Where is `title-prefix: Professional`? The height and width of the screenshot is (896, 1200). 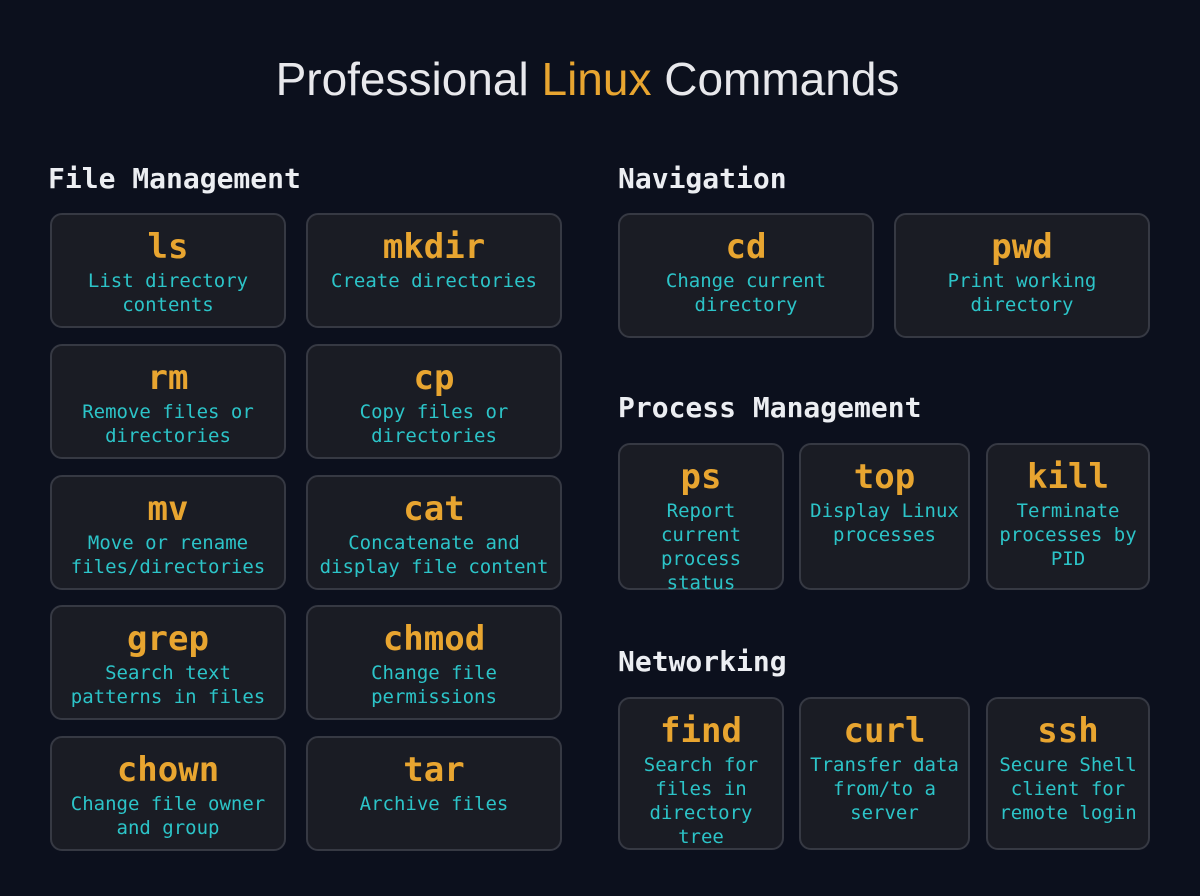 title-prefix: Professional is located at coordinates (408, 79).